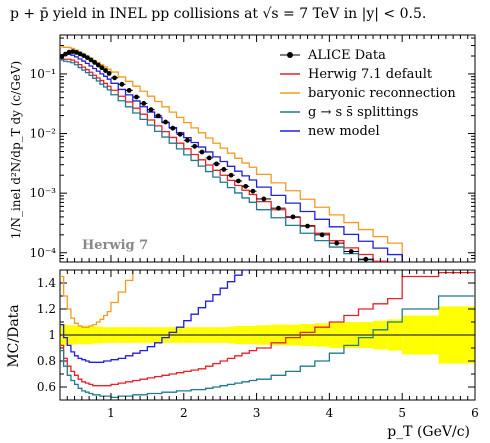  What do you see at coordinates (43, 74) in the screenshot?
I see `main-y-tick-label: 10⁻¹` at bounding box center [43, 74].